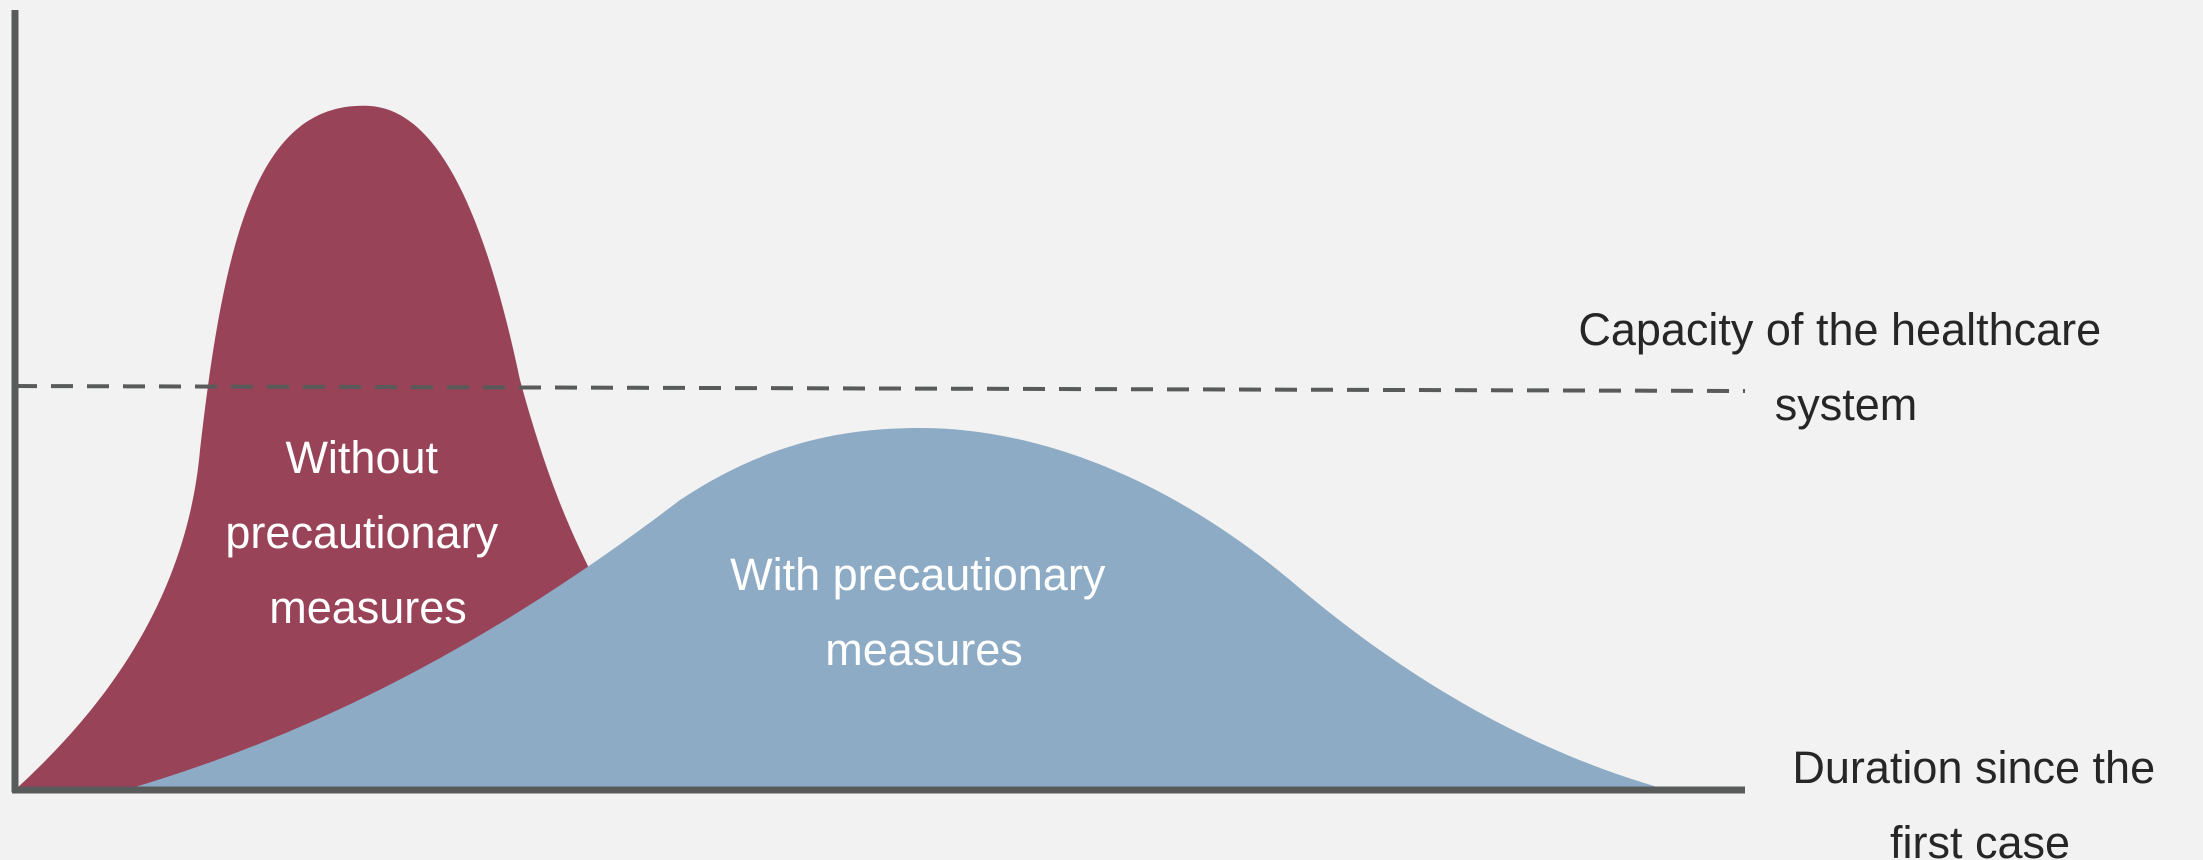 Image resolution: width=2203 pixels, height=860 pixels. What do you see at coordinates (1845, 367) in the screenshot?
I see `capacity-label: Capacity of the healthcare system` at bounding box center [1845, 367].